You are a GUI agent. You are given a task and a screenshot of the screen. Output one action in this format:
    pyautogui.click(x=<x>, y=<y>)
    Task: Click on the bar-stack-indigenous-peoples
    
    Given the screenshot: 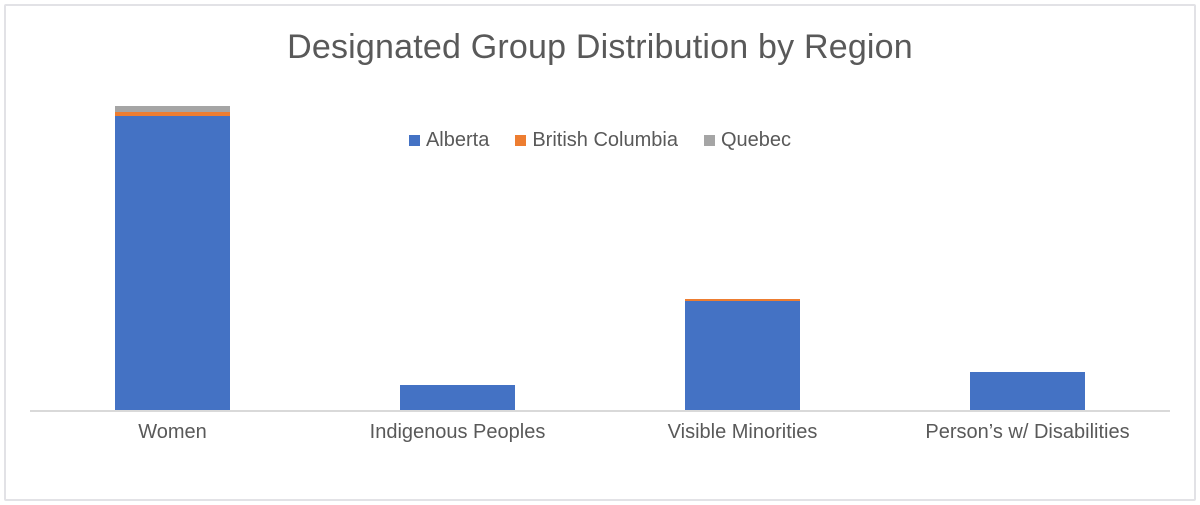 What is the action you would take?
    pyautogui.click(x=457, y=397)
    